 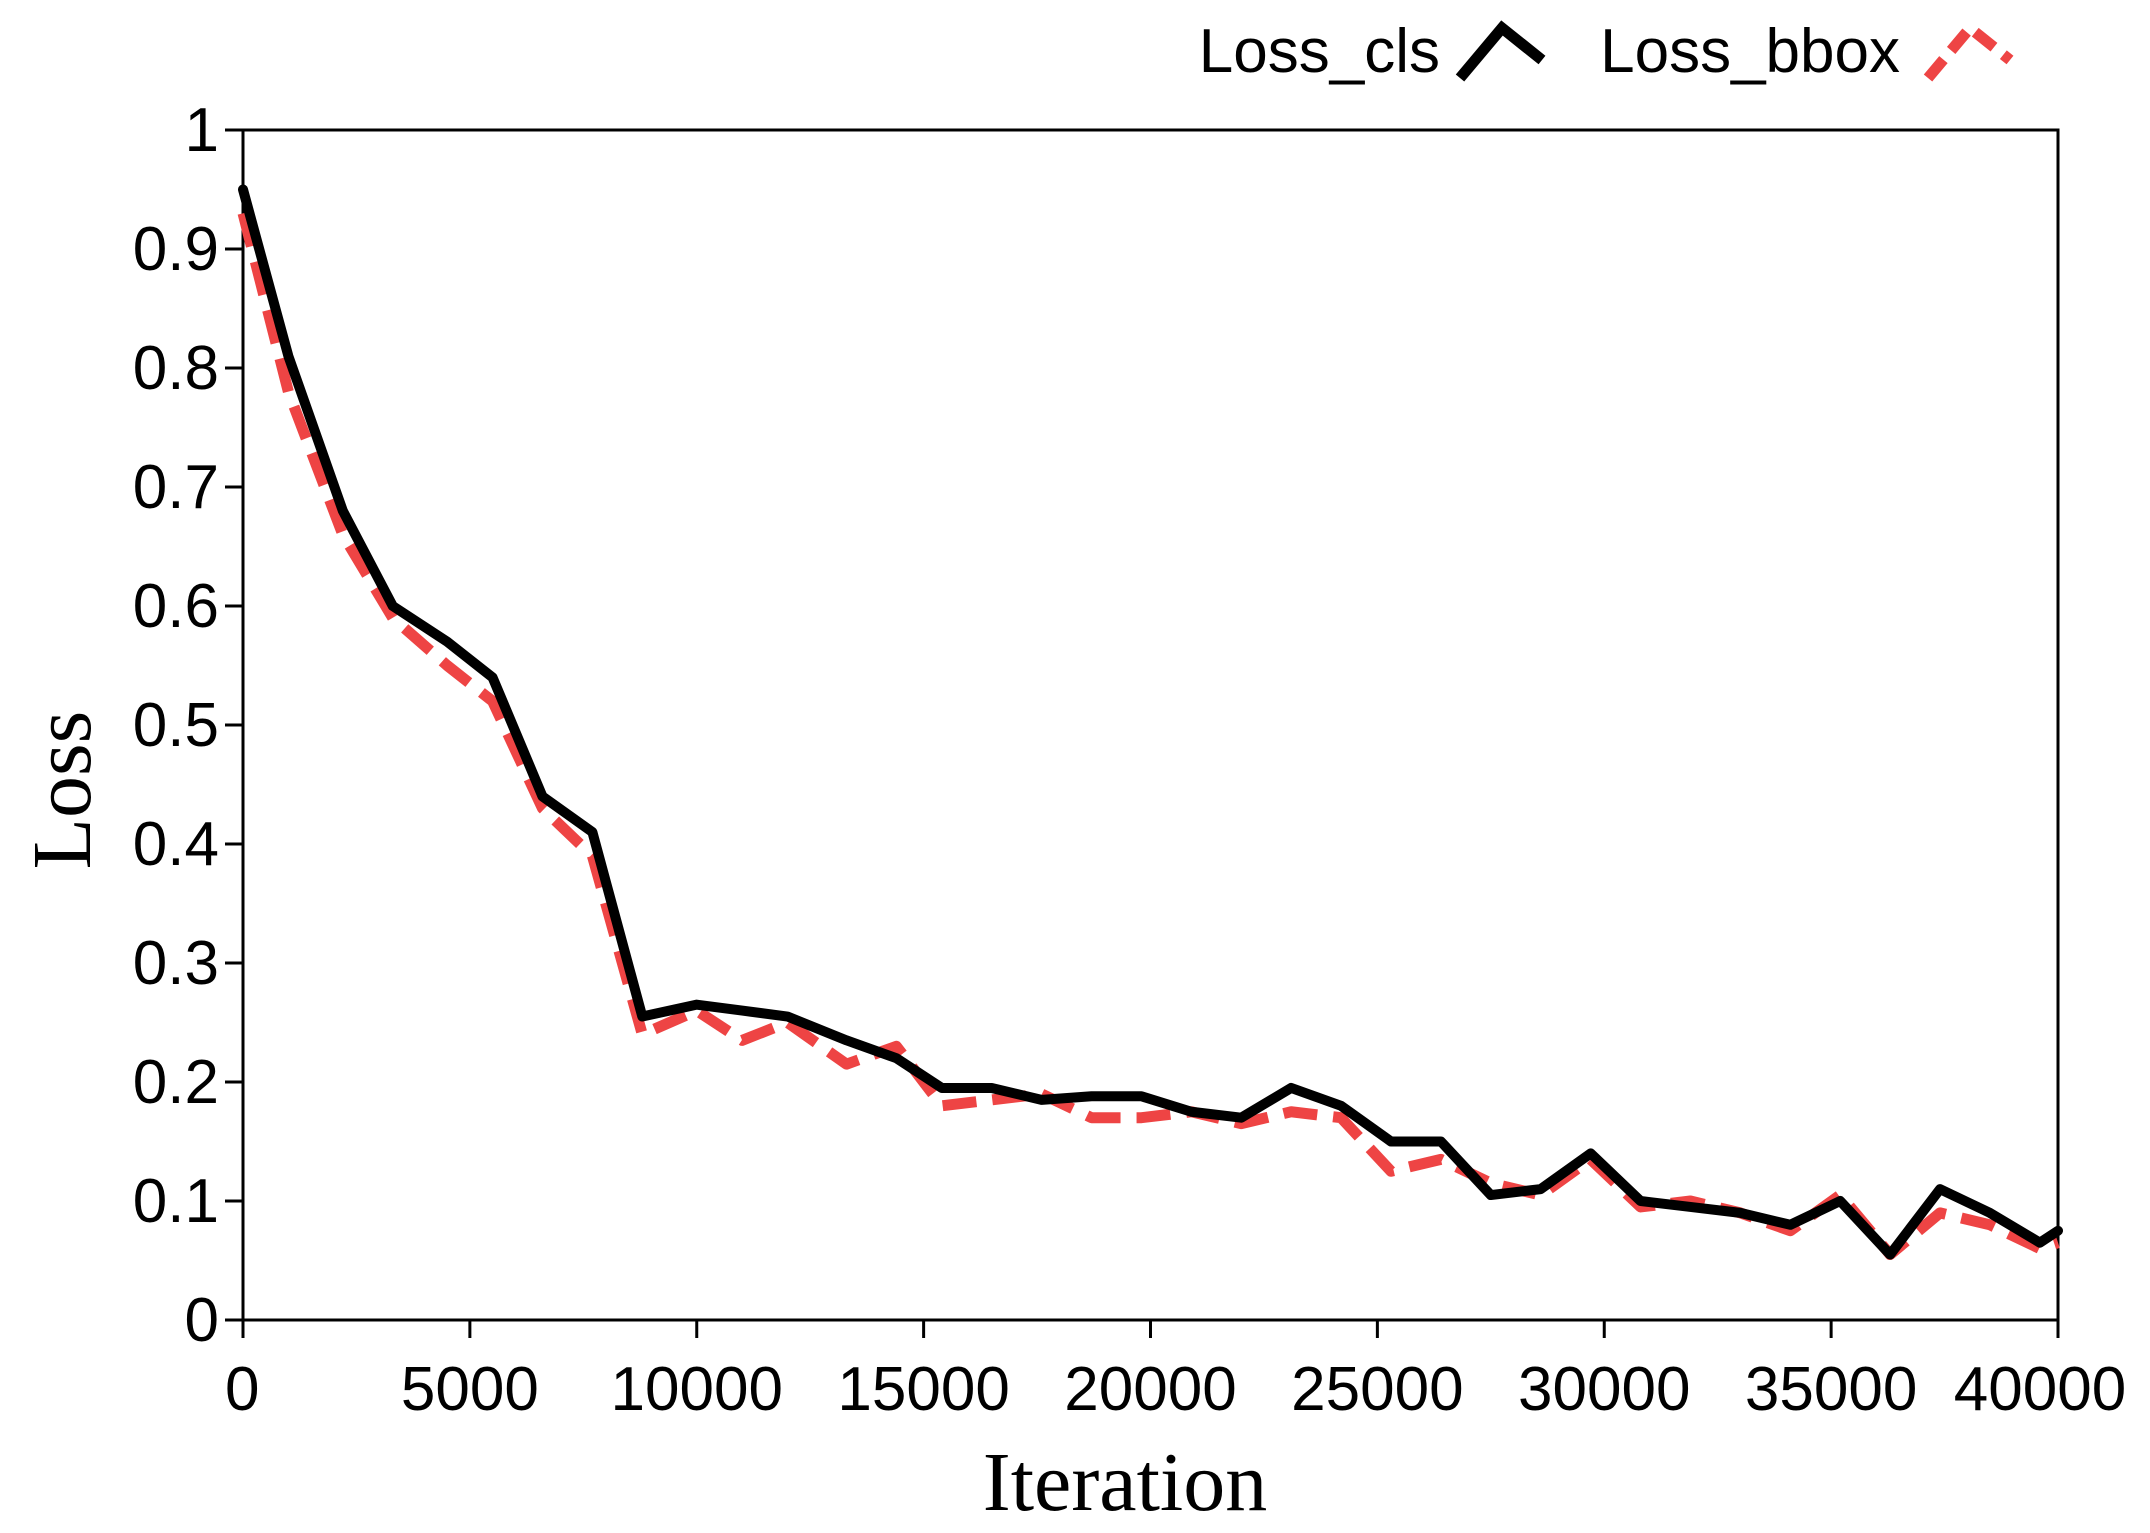 I want to click on x-tick-label: 30000, so click(x=1604, y=1389).